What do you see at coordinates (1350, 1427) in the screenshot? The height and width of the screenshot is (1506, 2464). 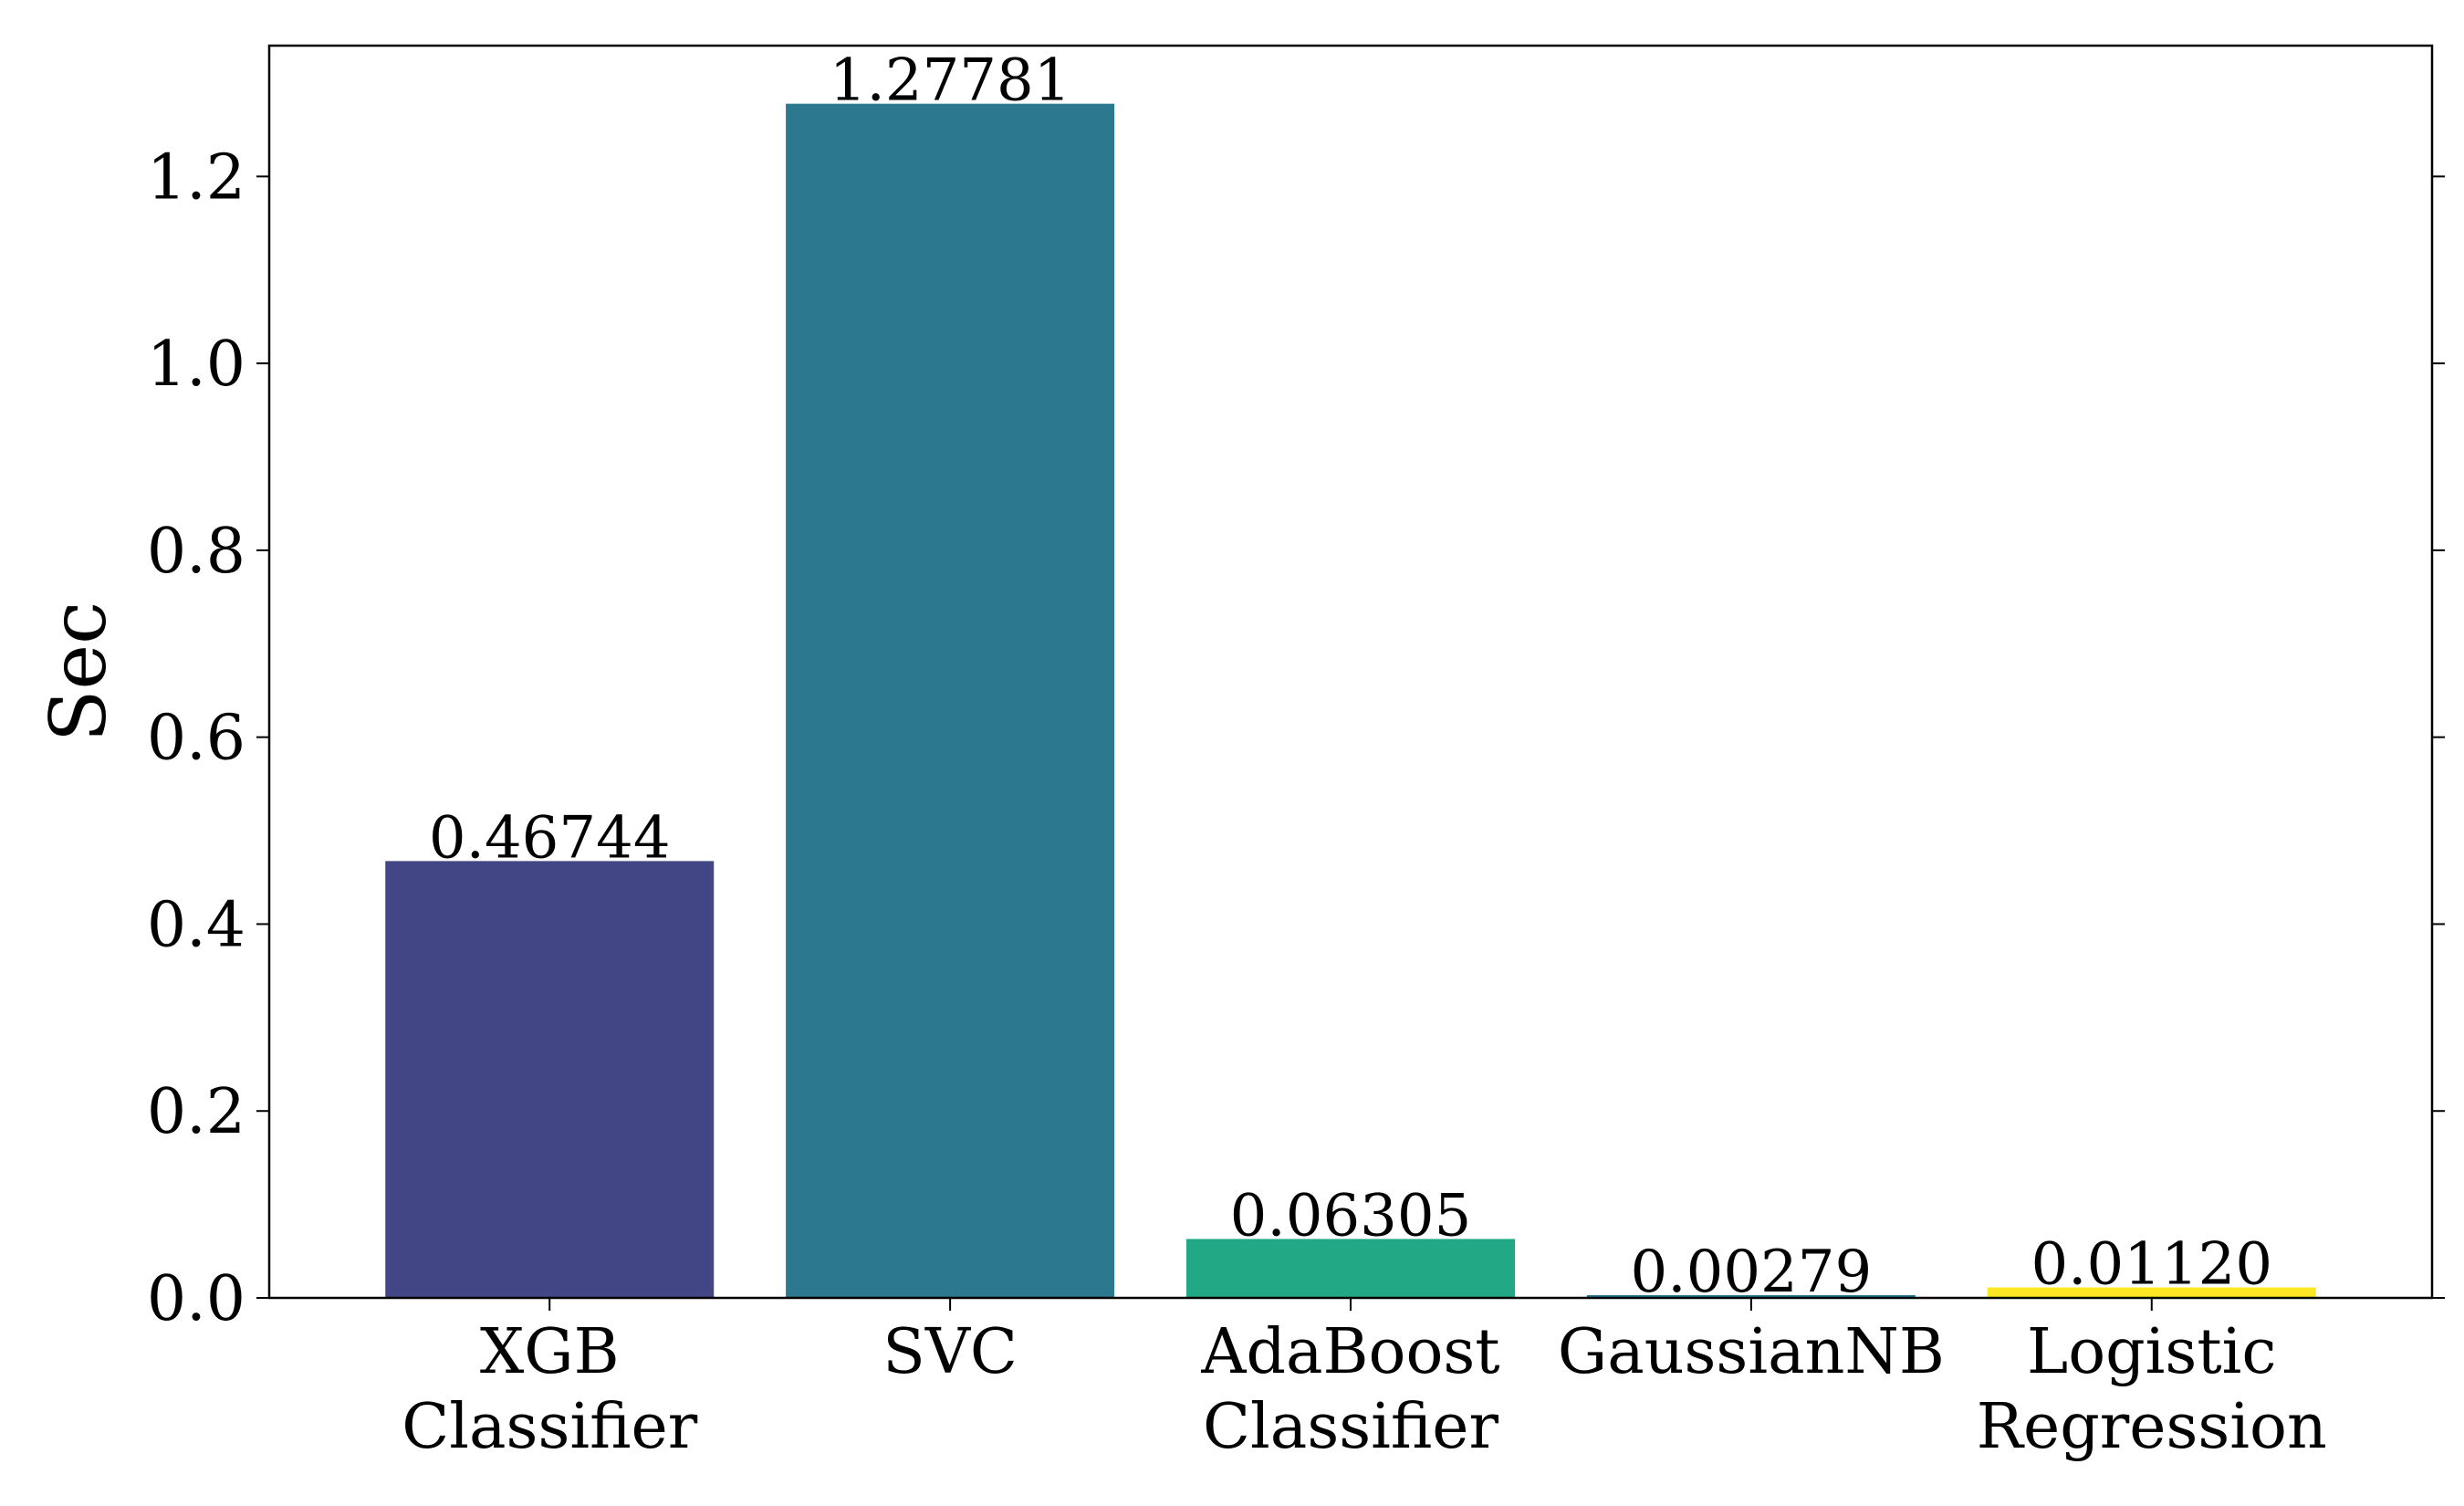 I see `x-tick-label-2-1: Classifier` at bounding box center [1350, 1427].